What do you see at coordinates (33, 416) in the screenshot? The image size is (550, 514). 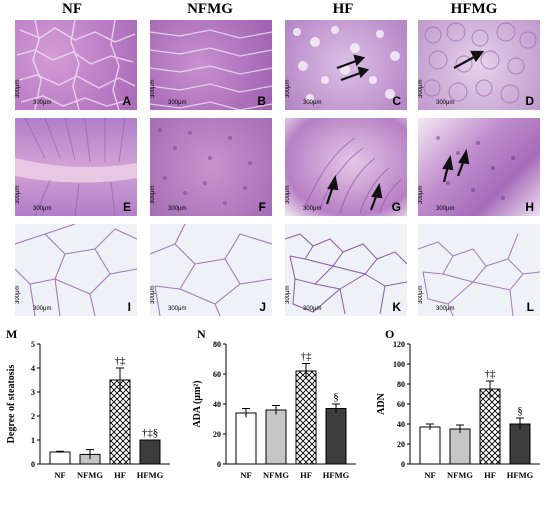 I see `y-tick-label: 2` at bounding box center [33, 416].